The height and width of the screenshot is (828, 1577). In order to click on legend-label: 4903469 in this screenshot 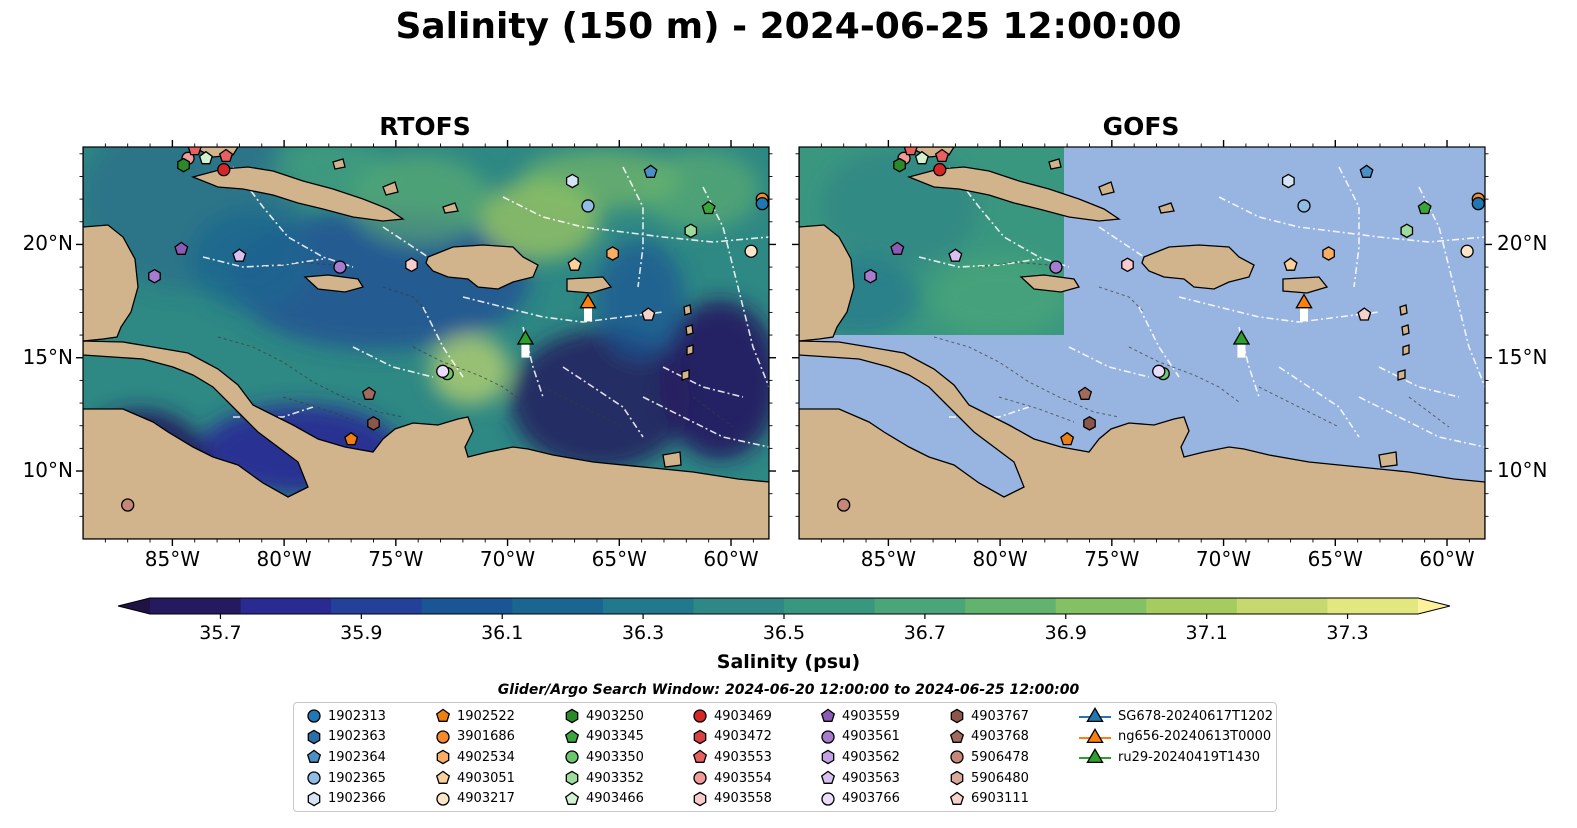, I will do `click(743, 716)`.